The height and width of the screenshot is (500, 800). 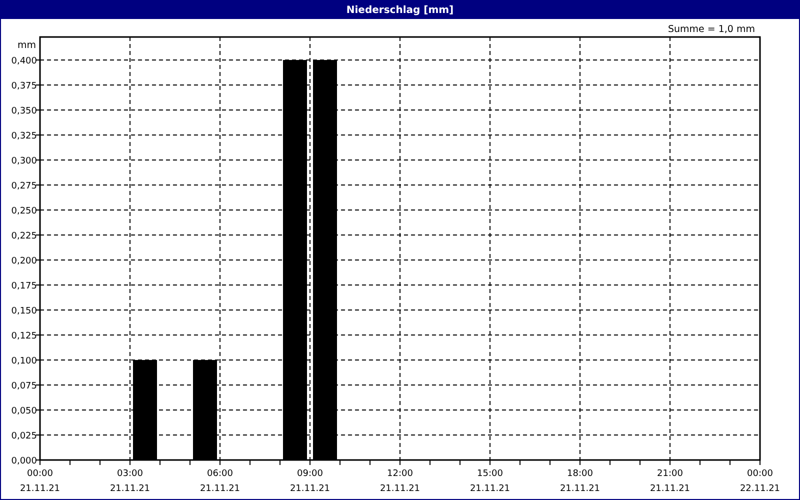 What do you see at coordinates (24, 261) in the screenshot?
I see `y-tick-label: 0,200` at bounding box center [24, 261].